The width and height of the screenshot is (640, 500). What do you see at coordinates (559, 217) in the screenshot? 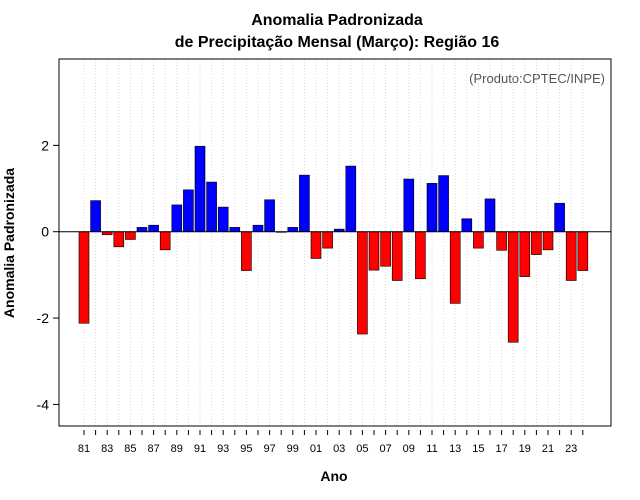
I see `bar-2022` at bounding box center [559, 217].